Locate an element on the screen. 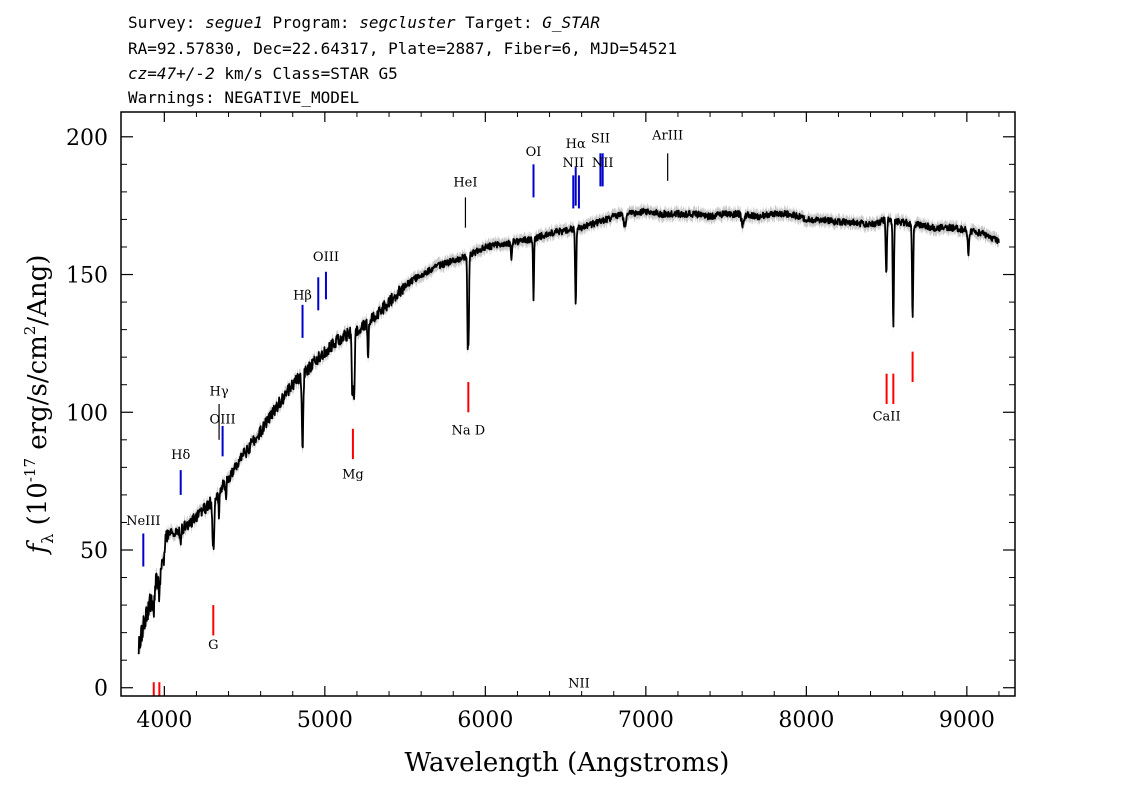 This screenshot has height=810, width=1134. x-tick-label: 5000 is located at coordinates (325, 720).